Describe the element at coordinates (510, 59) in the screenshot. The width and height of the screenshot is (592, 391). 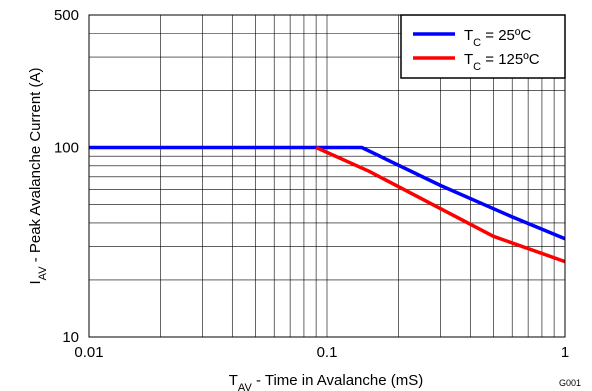
I see `legend-label-tc-125-rest: = 125ºC` at that location.